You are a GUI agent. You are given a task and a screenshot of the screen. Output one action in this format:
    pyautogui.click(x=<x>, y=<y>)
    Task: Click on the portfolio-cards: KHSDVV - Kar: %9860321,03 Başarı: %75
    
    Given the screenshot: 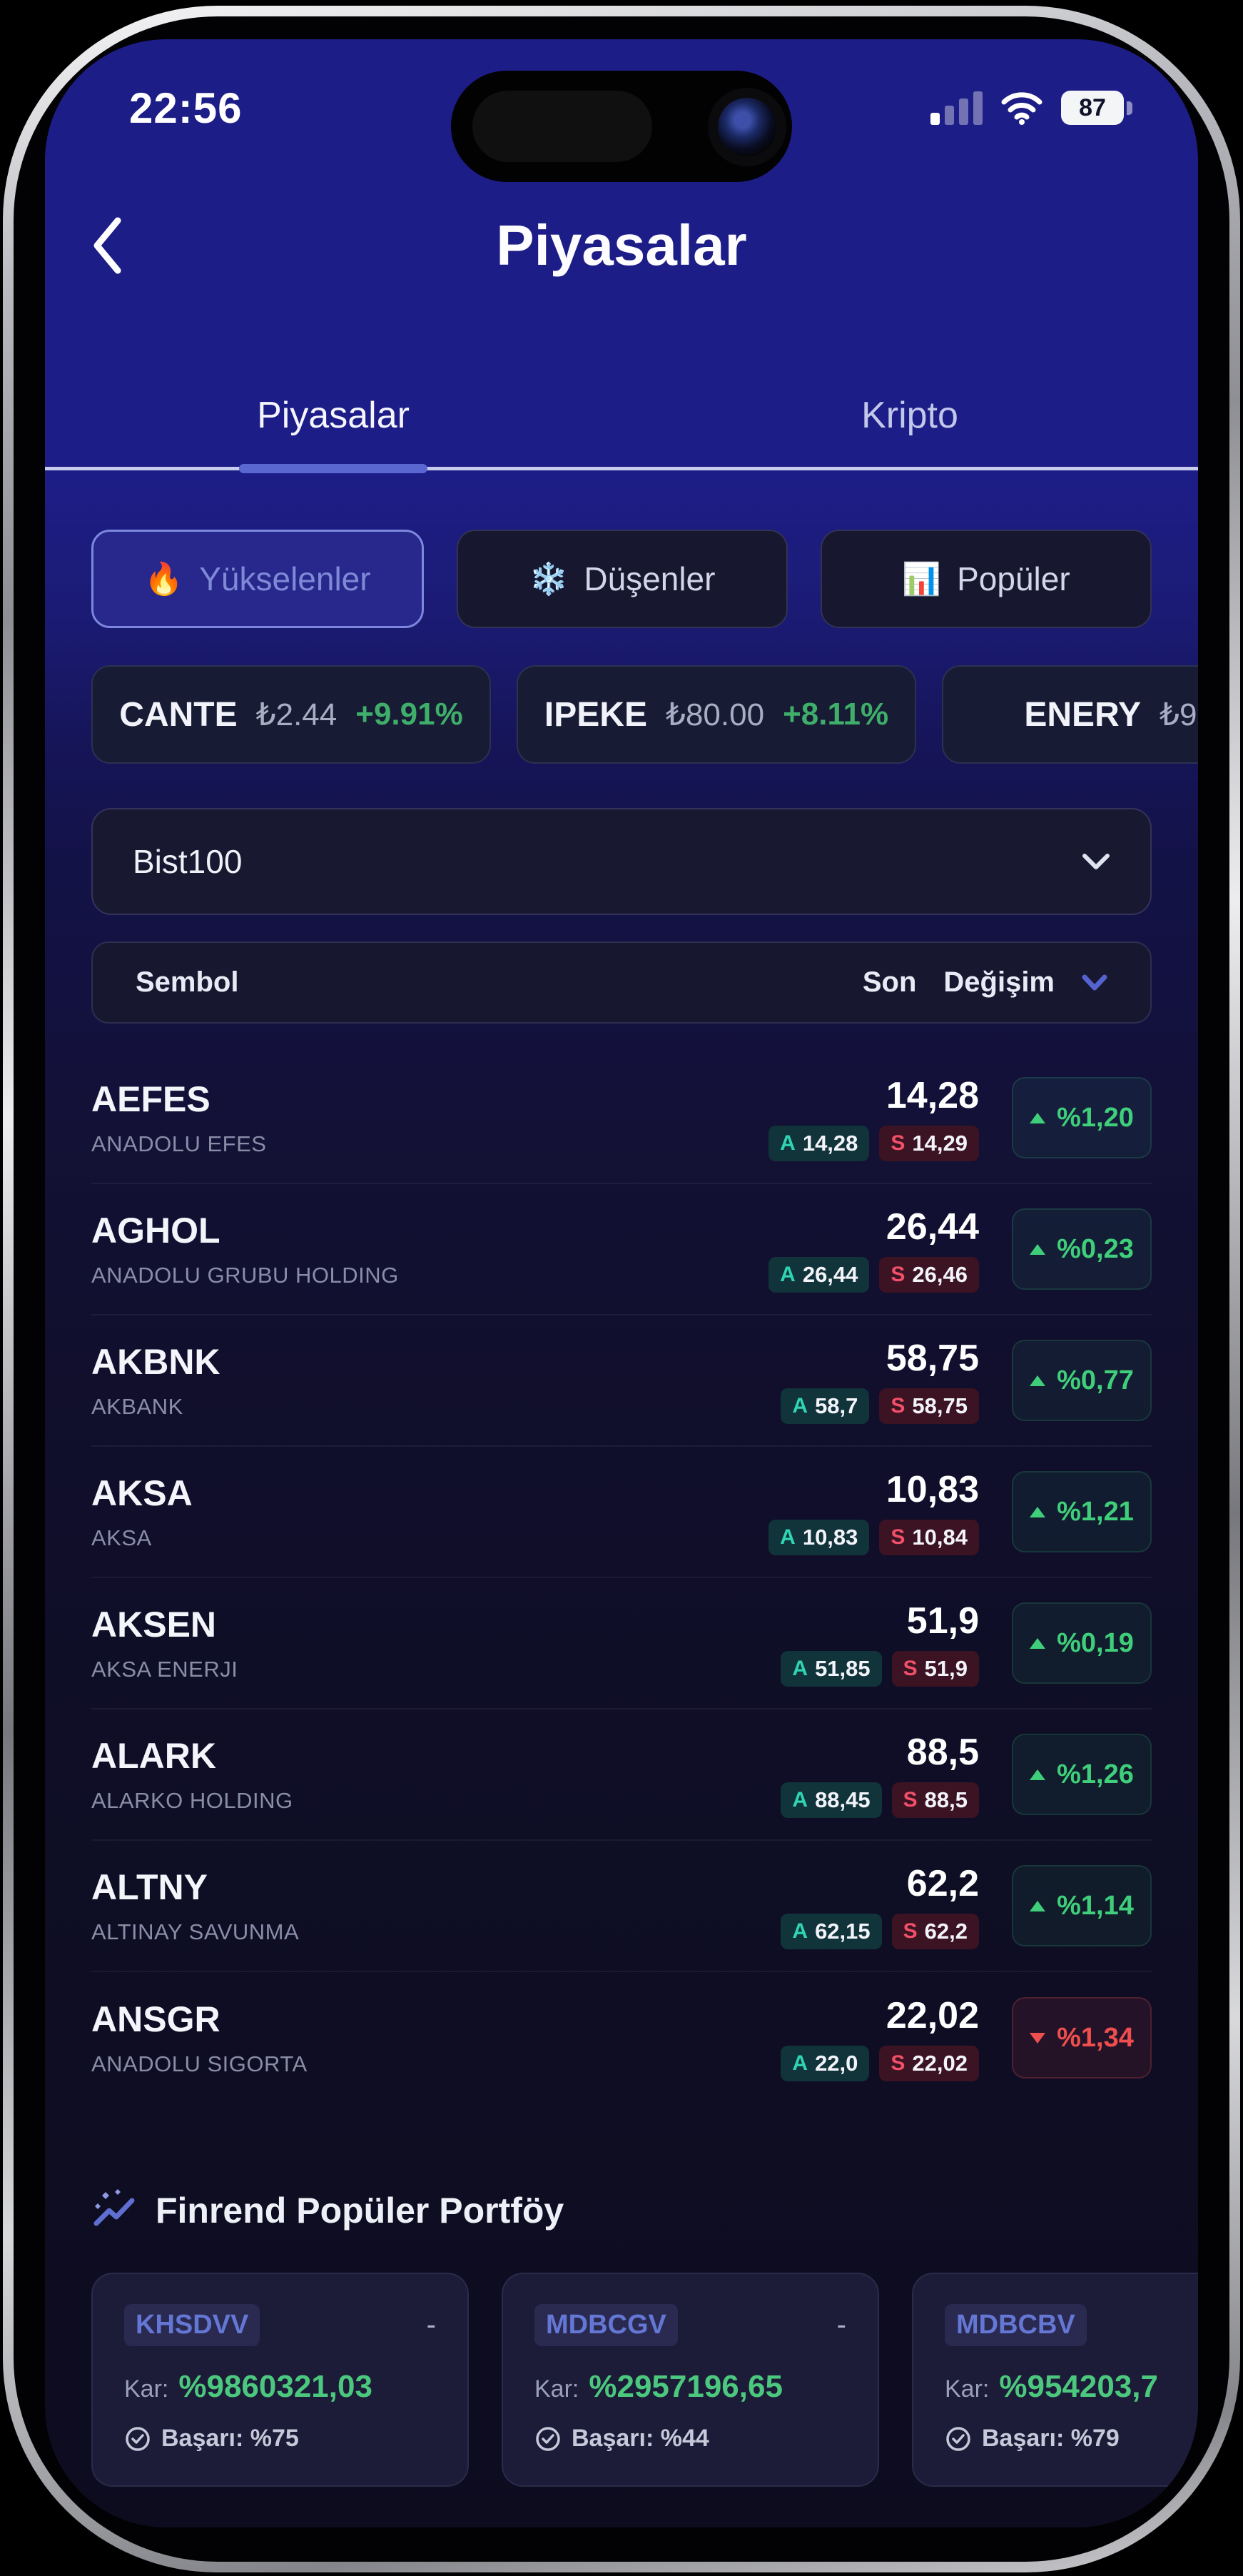 What is the action you would take?
    pyautogui.click(x=644, y=2380)
    